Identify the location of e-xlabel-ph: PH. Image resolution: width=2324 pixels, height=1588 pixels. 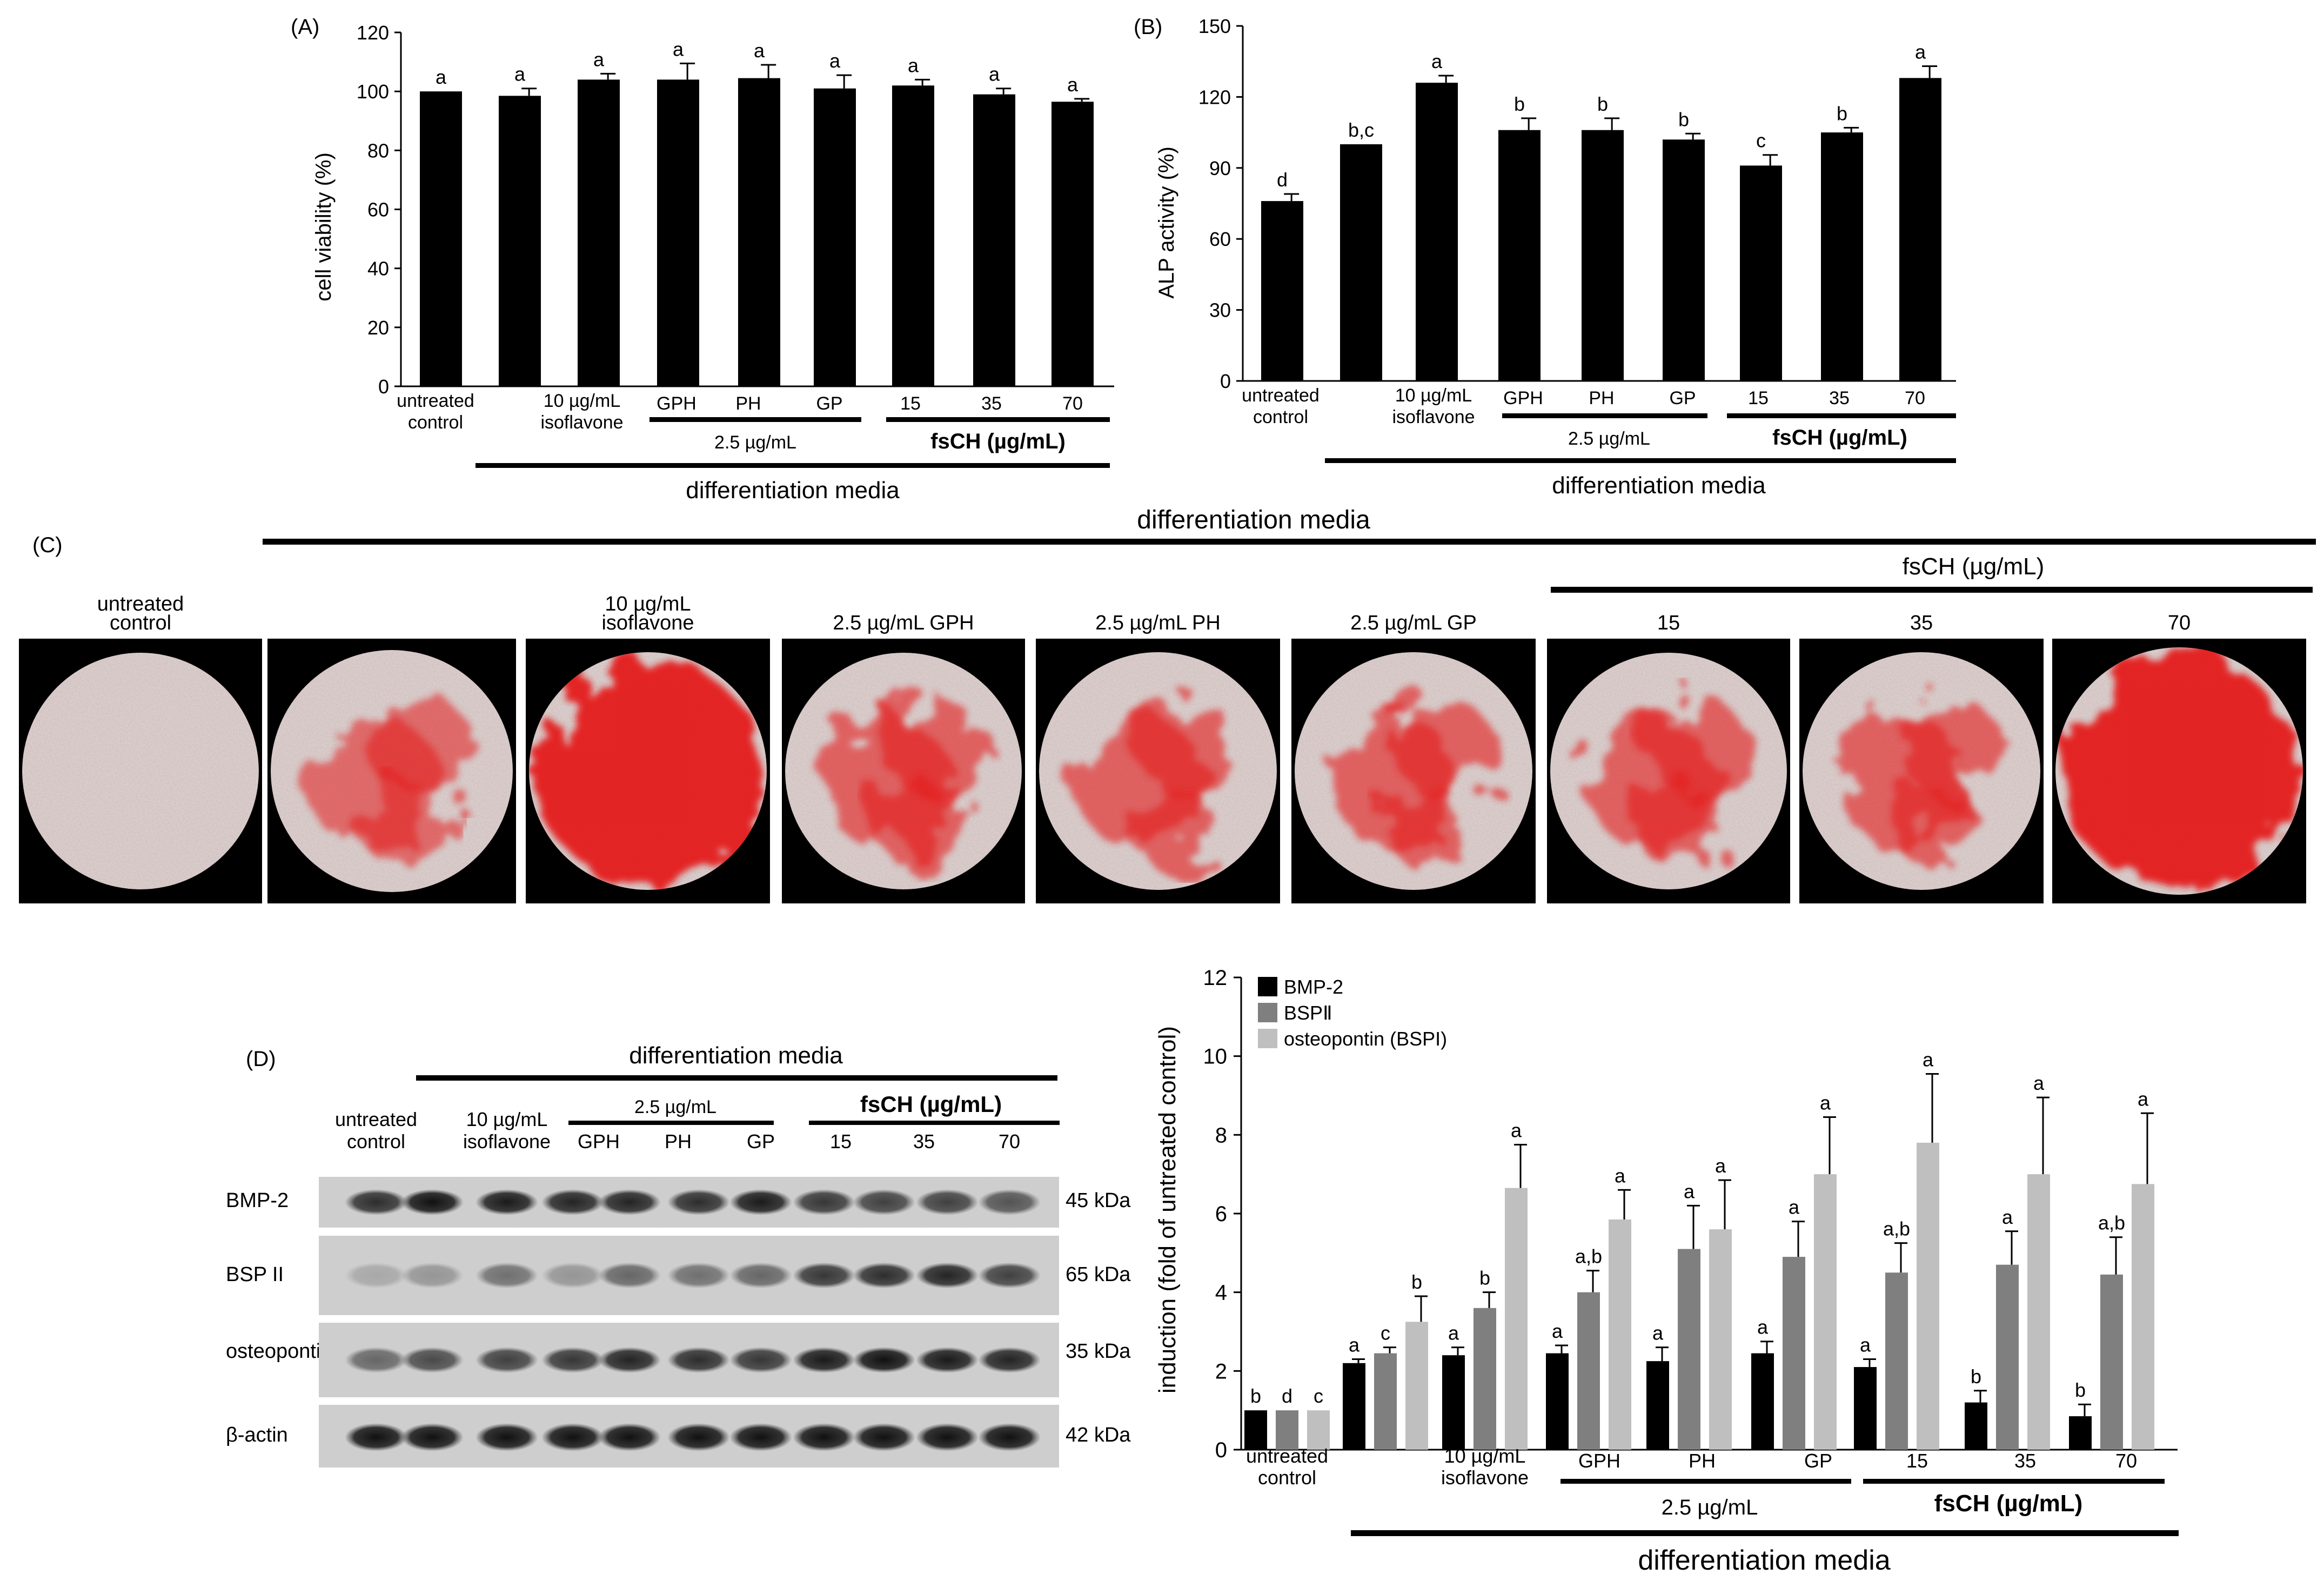
(1702, 1461).